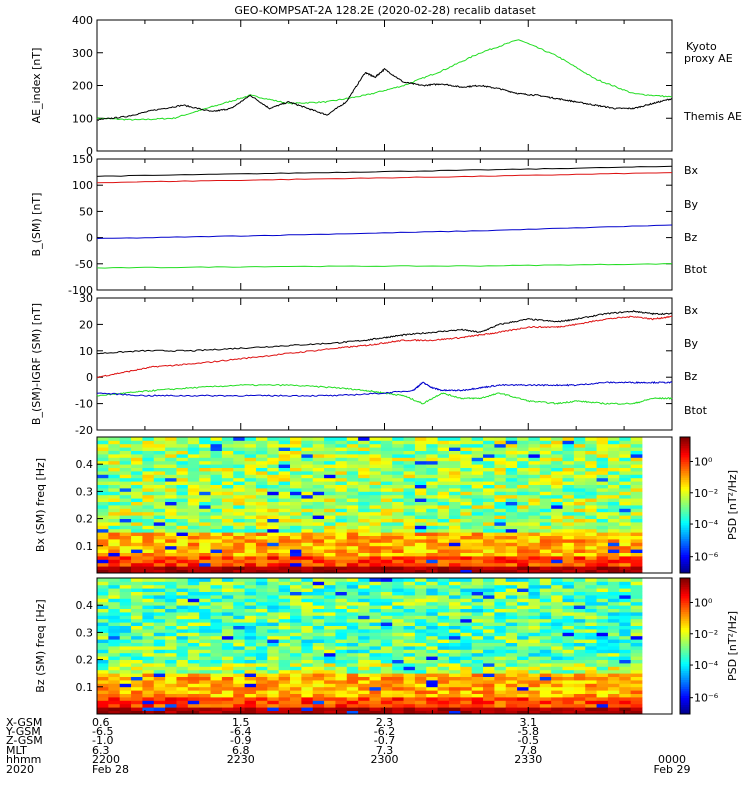 The image size is (750, 800). I want to click on ephemeris-value: 6.8, so click(241, 750).